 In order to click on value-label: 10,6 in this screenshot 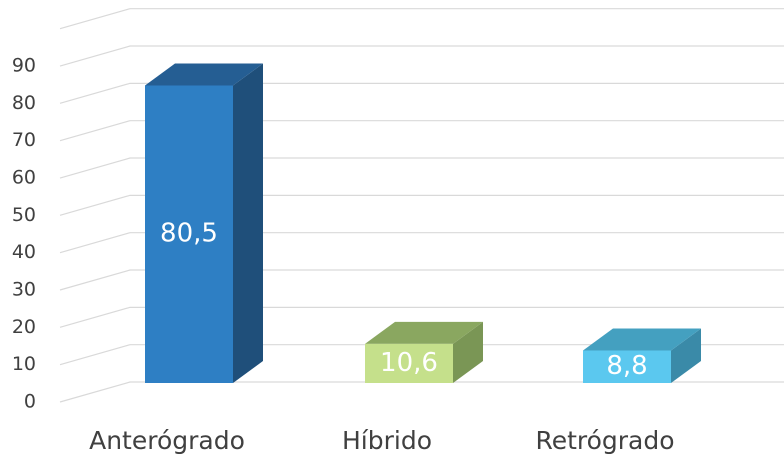, I will do `click(409, 363)`.